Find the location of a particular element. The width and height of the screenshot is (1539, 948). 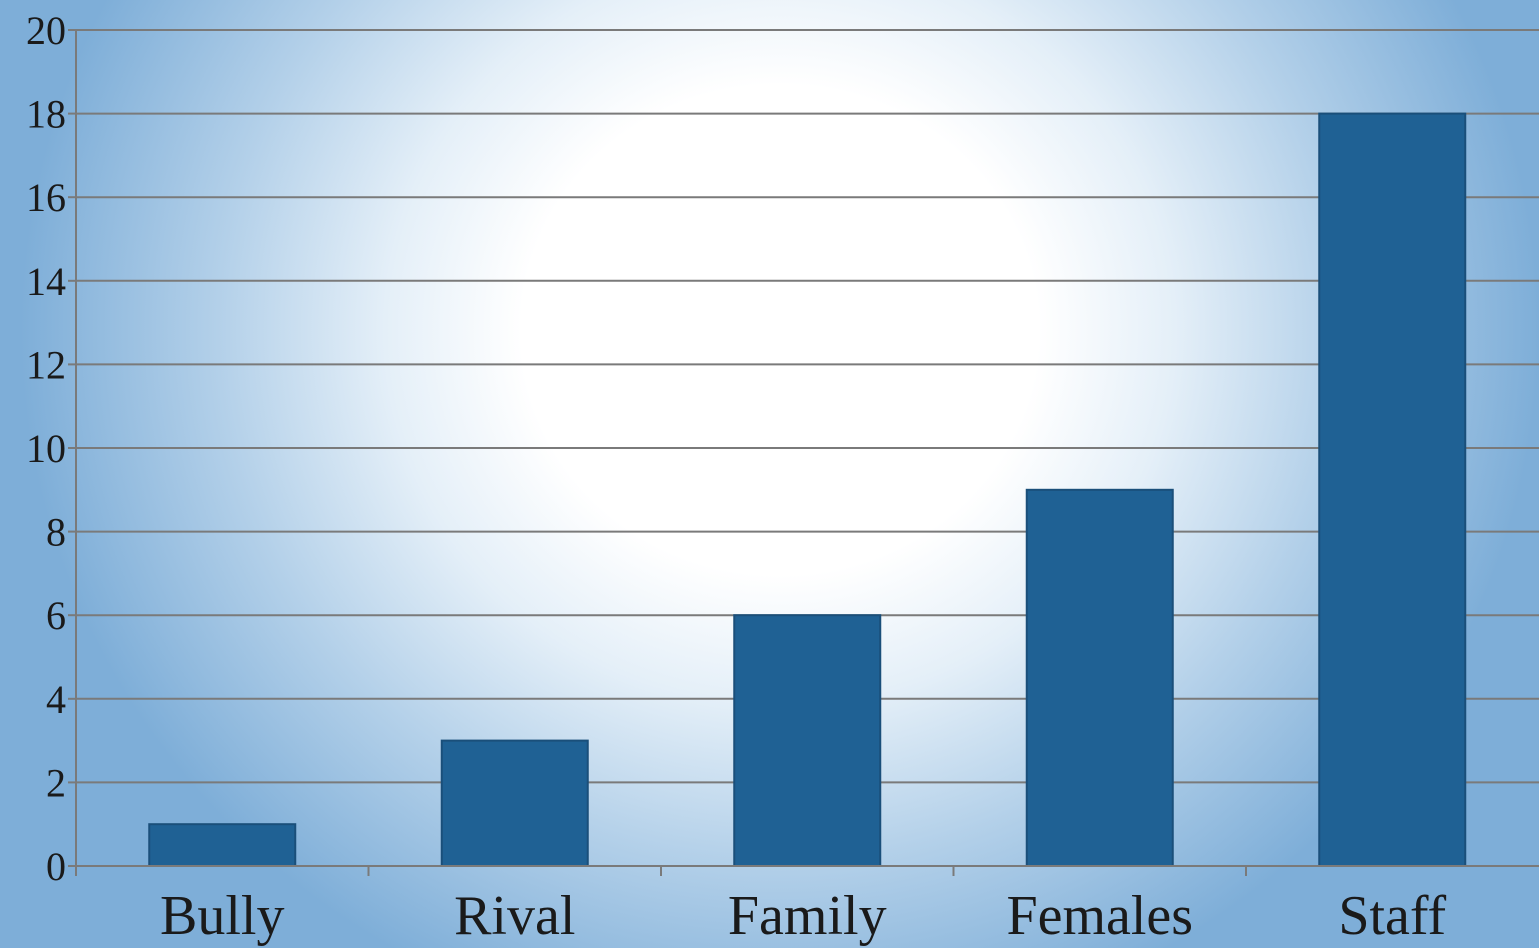

y-tick-label: 16 is located at coordinates (46, 197).